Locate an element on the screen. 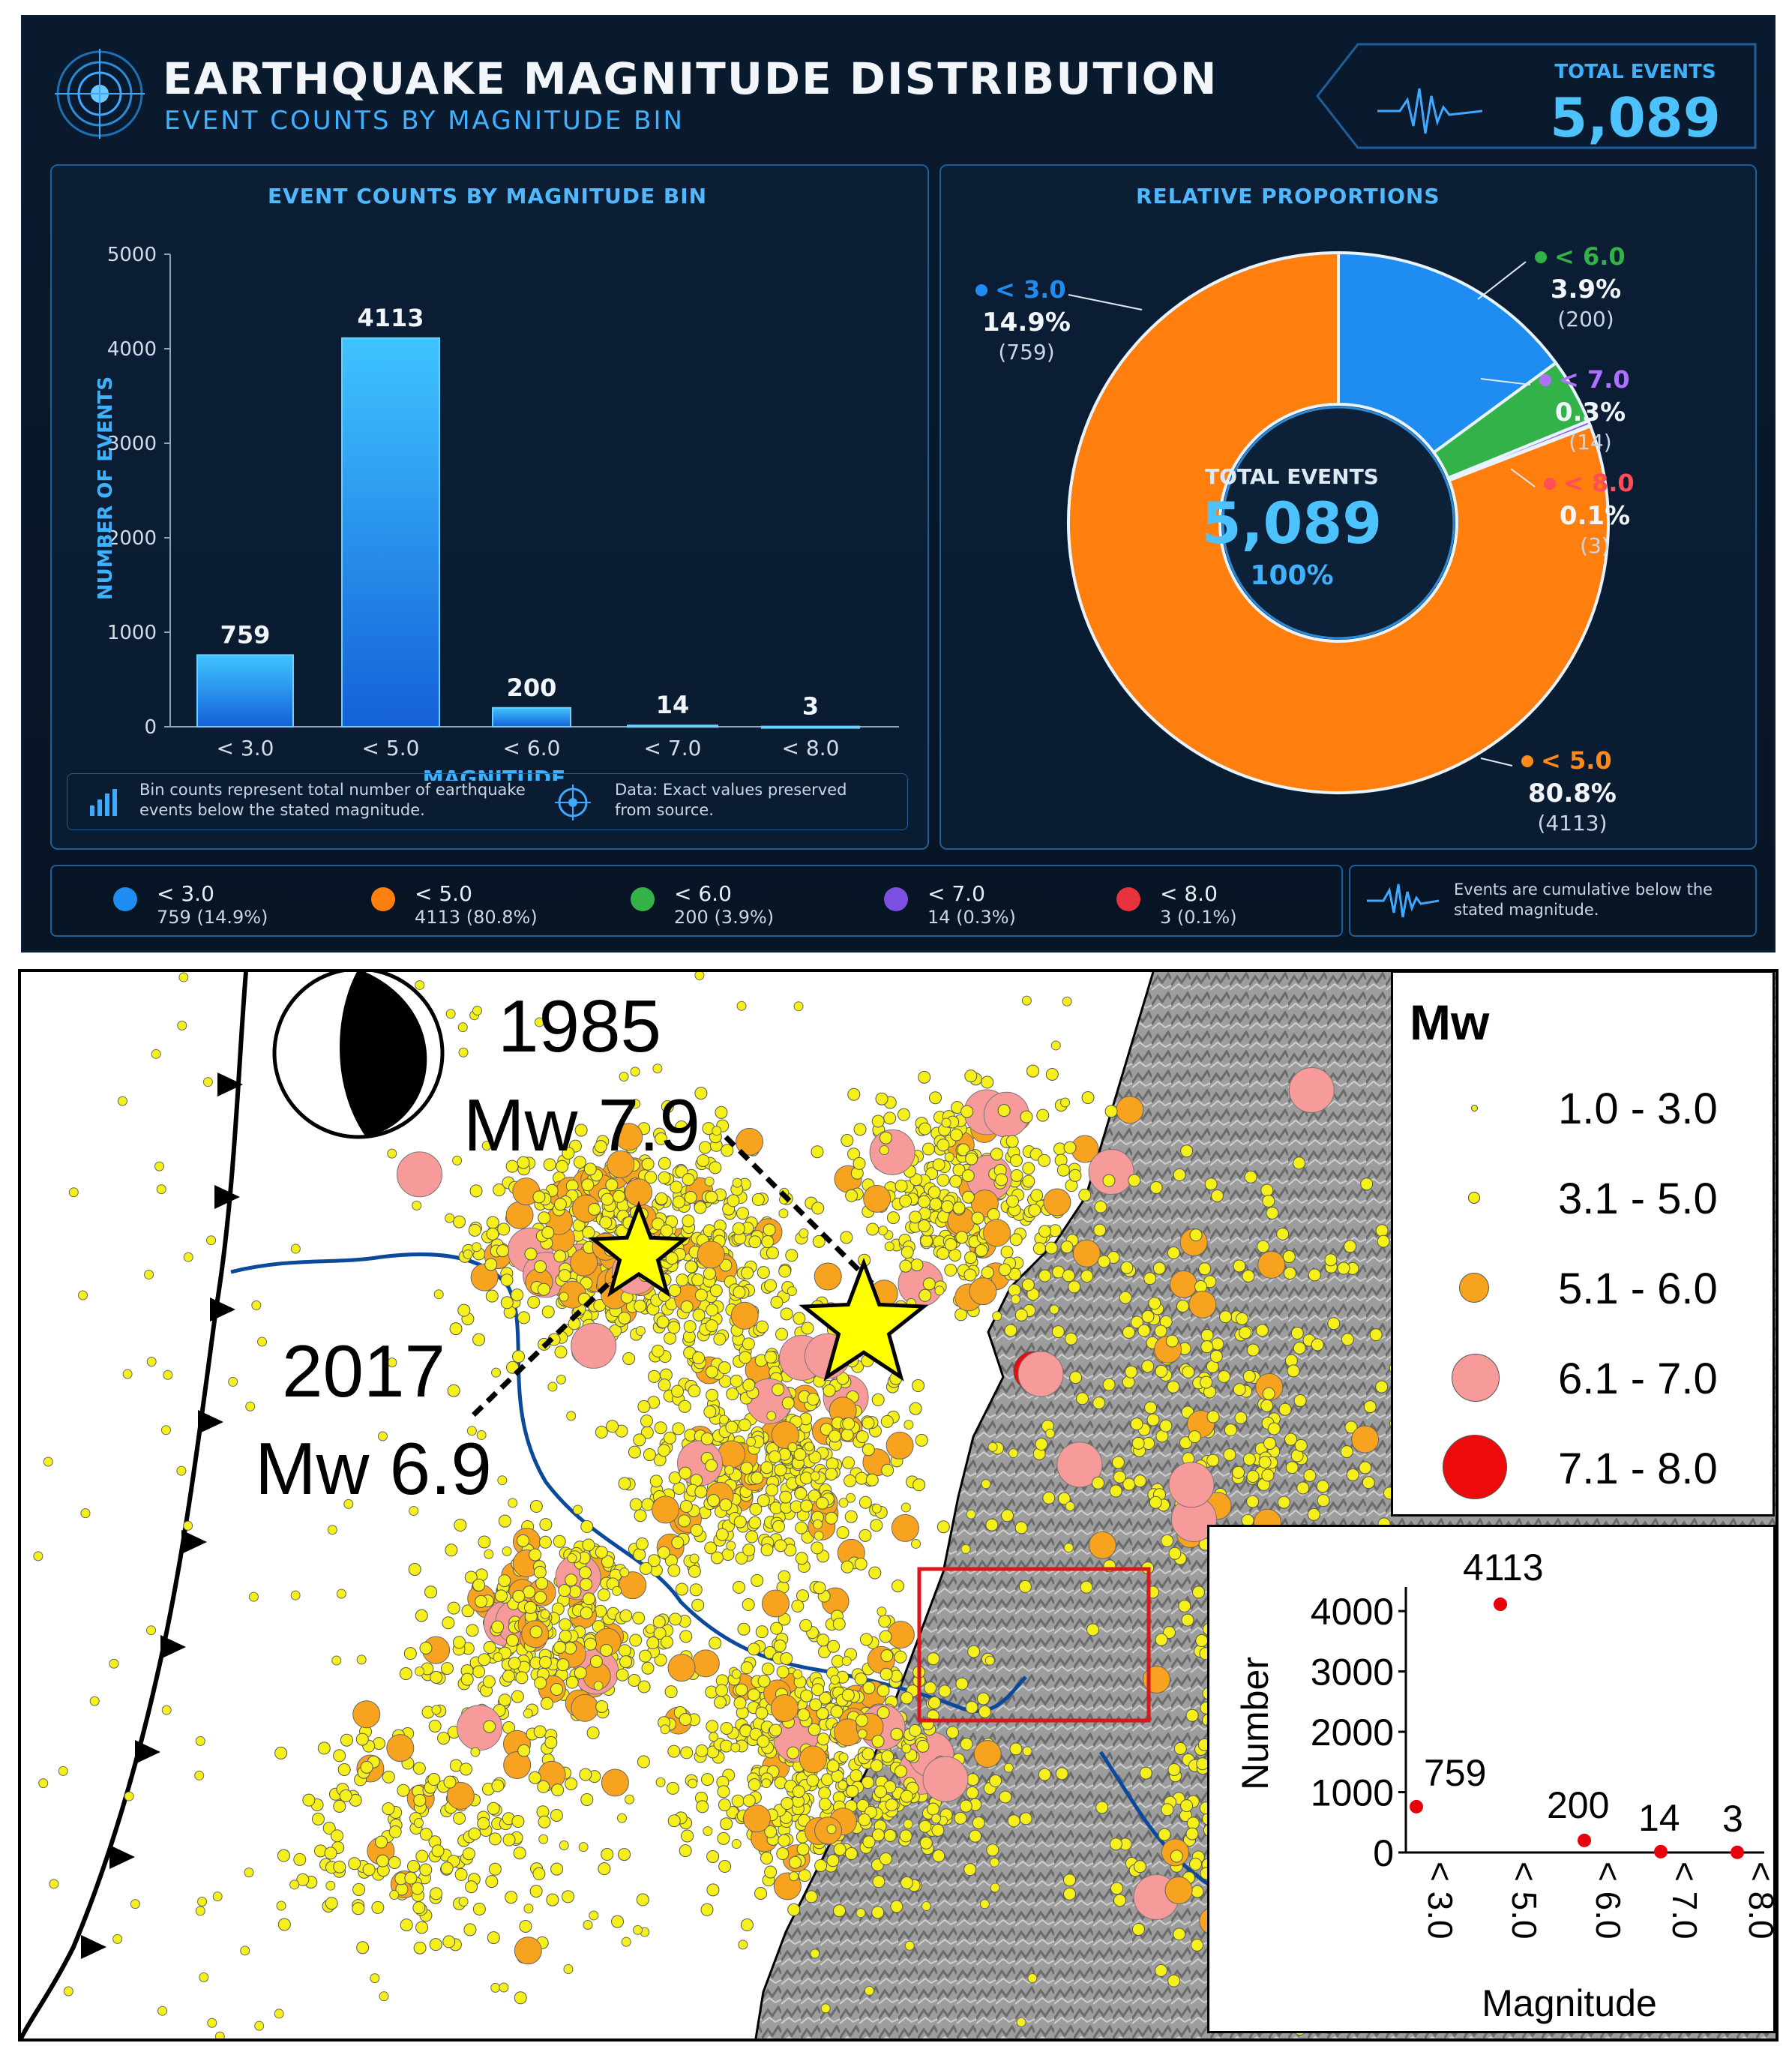 Image resolution: width=1792 pixels, height=2058 pixels. event-2017-magnitude: Mw 6.9 is located at coordinates (374, 1468).